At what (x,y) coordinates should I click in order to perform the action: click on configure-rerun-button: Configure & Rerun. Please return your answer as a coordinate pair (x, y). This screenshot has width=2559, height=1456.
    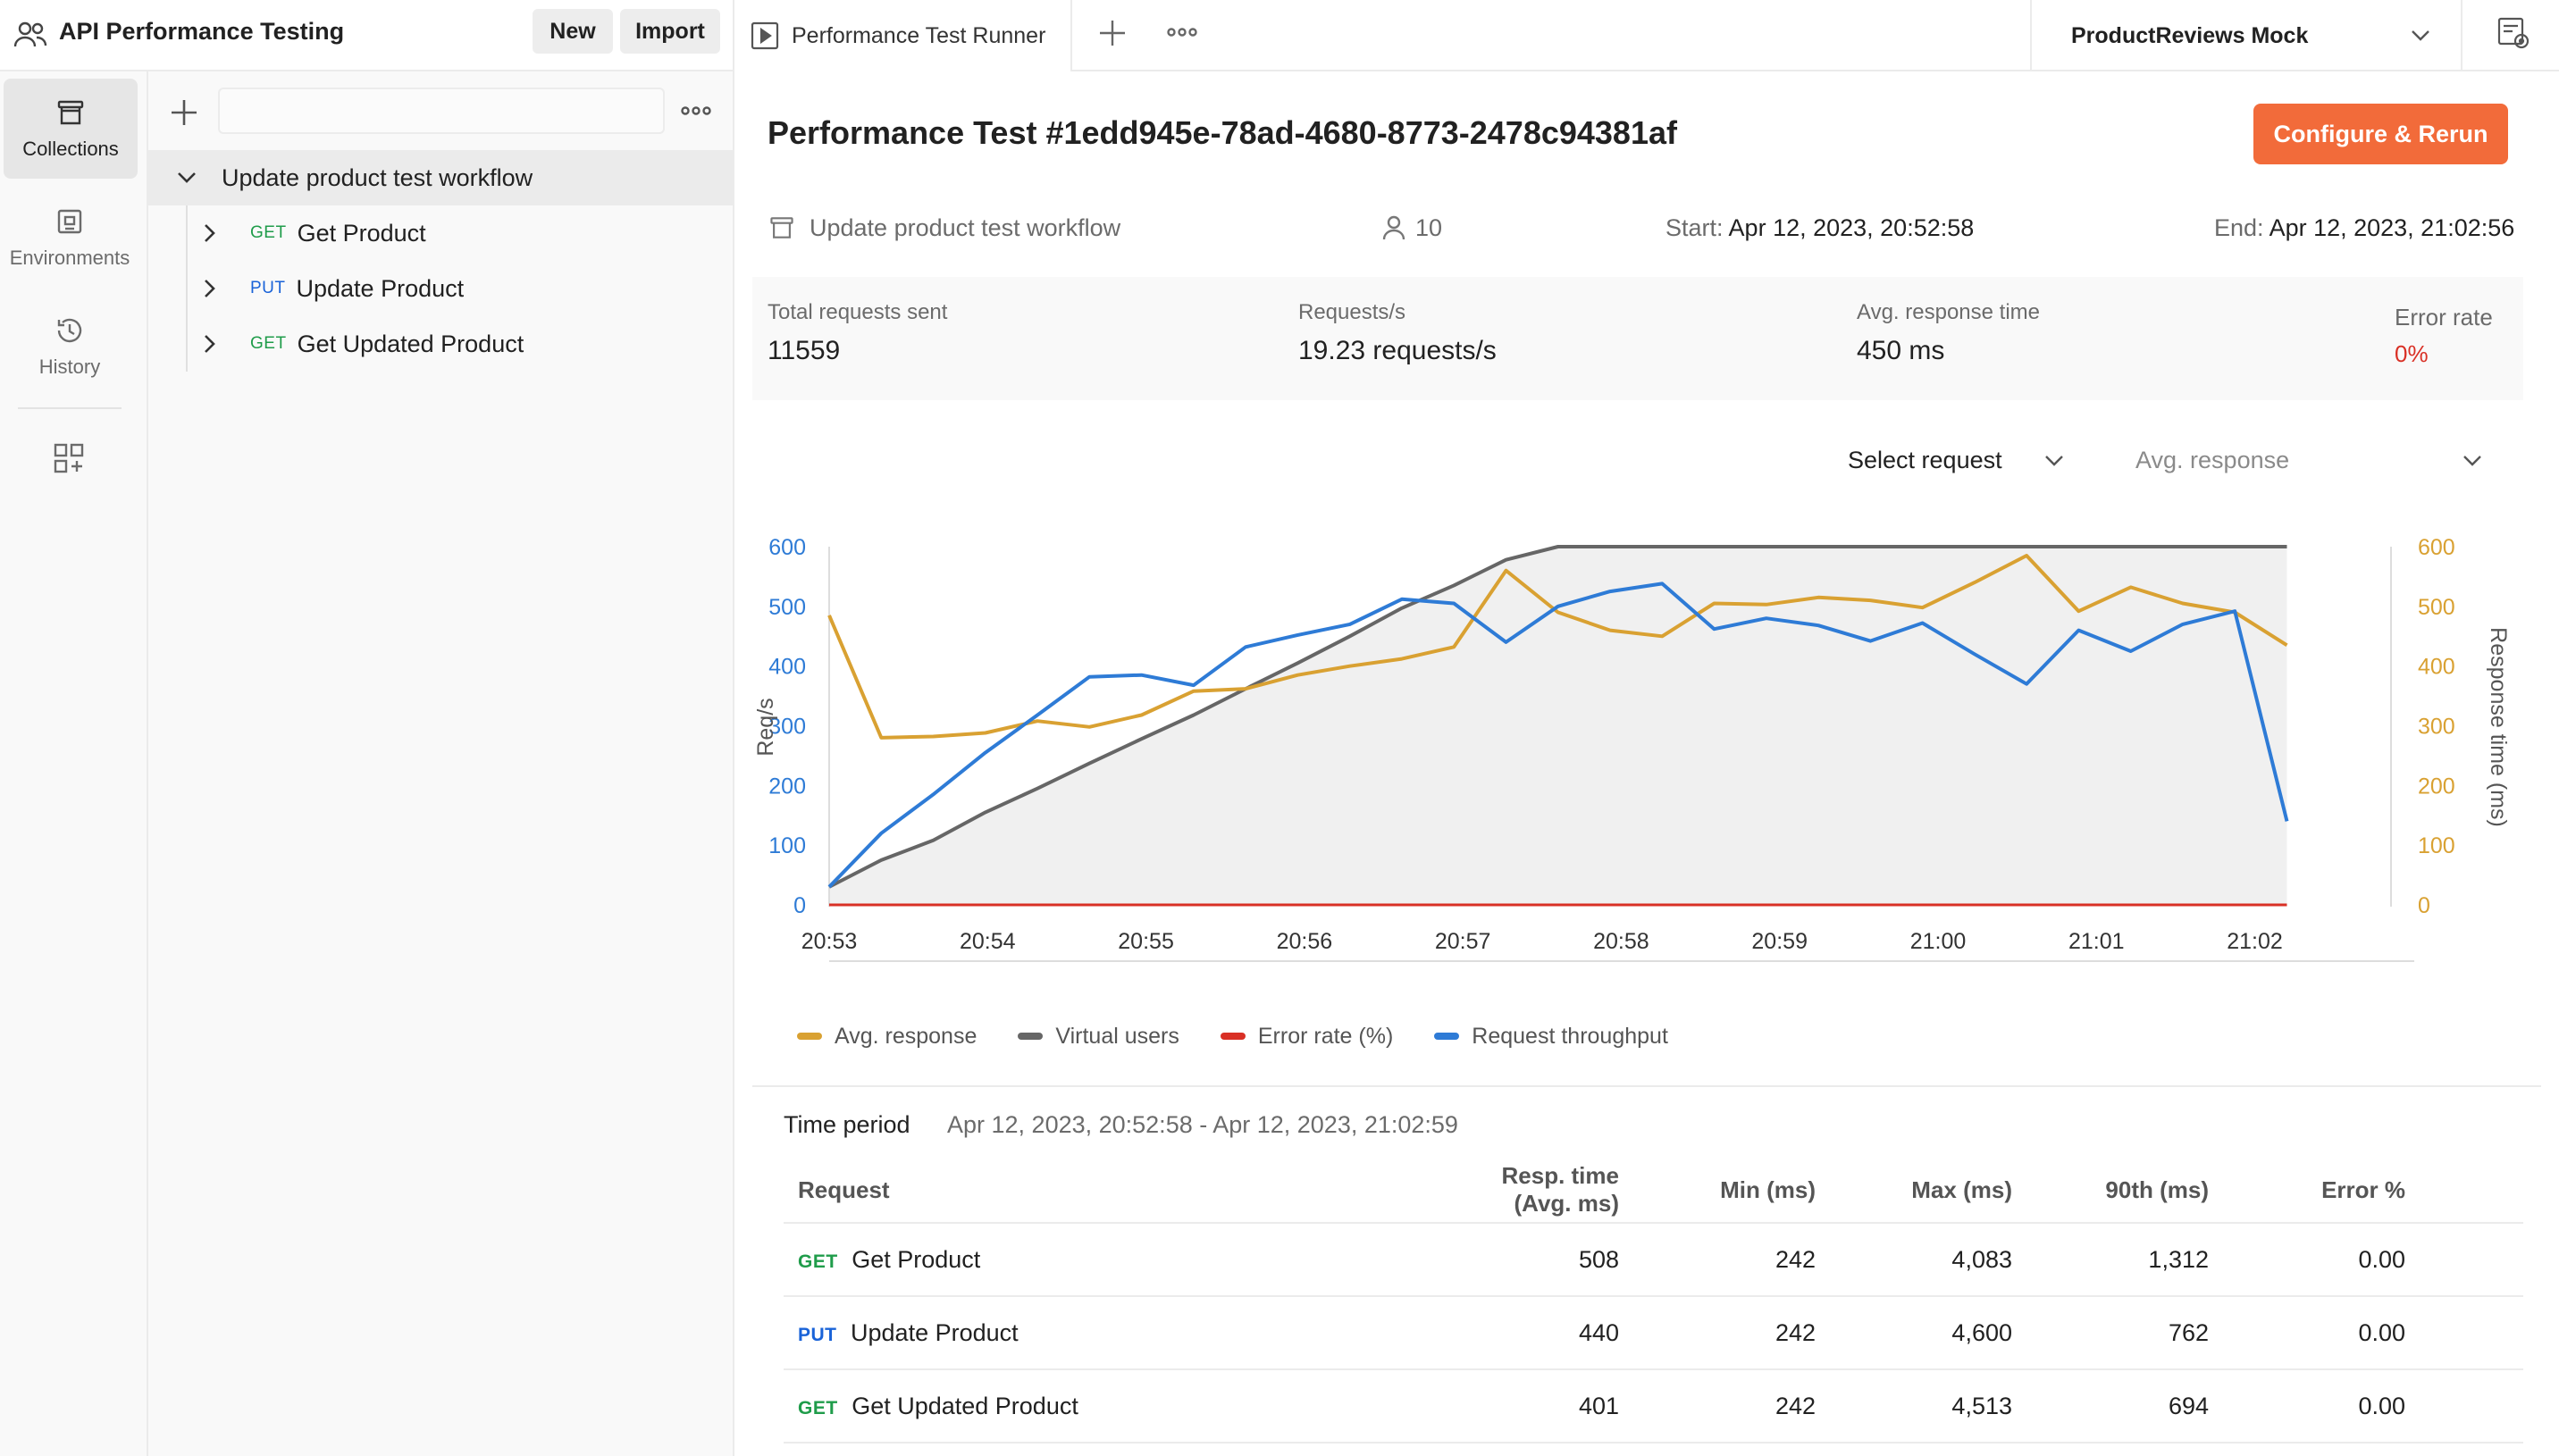
    Looking at the image, I should click on (2381, 134).